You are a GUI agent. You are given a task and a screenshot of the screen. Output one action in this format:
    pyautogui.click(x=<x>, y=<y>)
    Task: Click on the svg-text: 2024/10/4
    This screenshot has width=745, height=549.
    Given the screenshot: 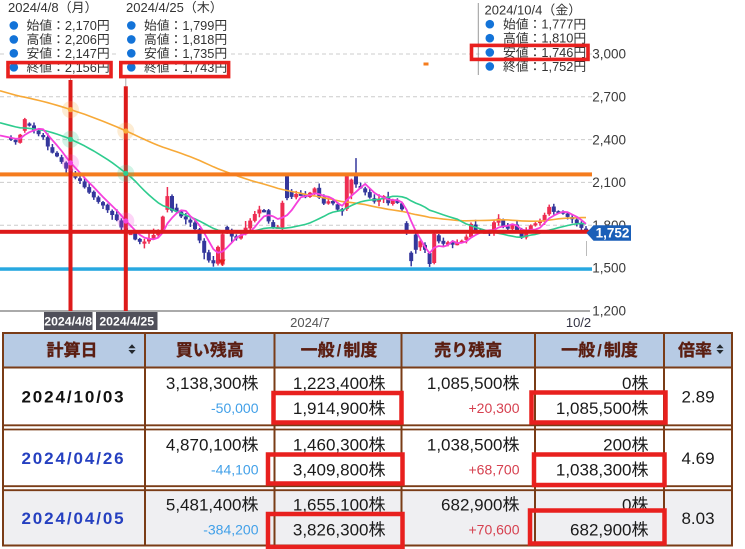 What is the action you would take?
    pyautogui.click(x=514, y=10)
    